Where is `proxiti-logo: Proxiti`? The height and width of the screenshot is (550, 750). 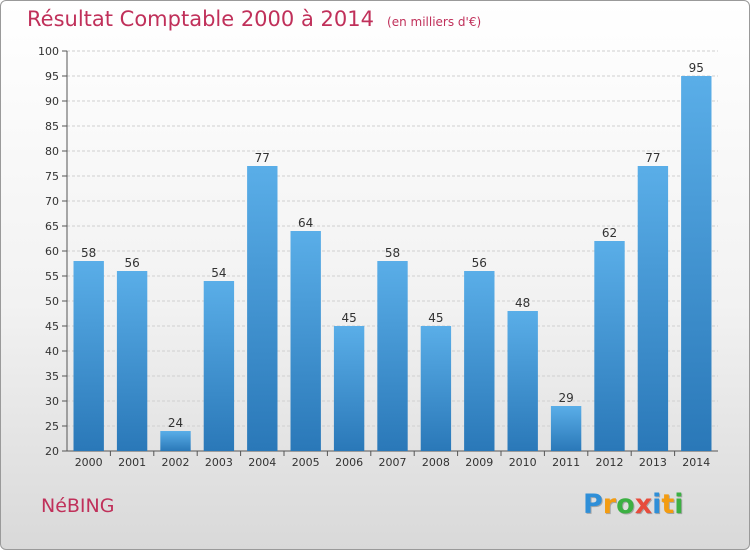 proxiti-logo: Proxiti is located at coordinates (633, 504).